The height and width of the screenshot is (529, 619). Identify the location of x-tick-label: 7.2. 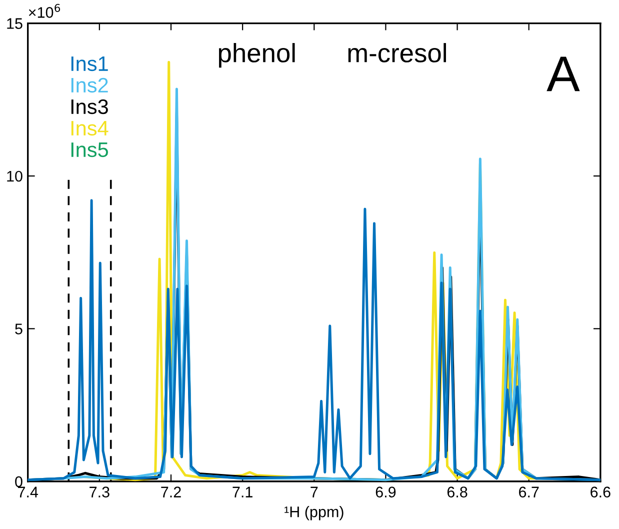
(171, 492).